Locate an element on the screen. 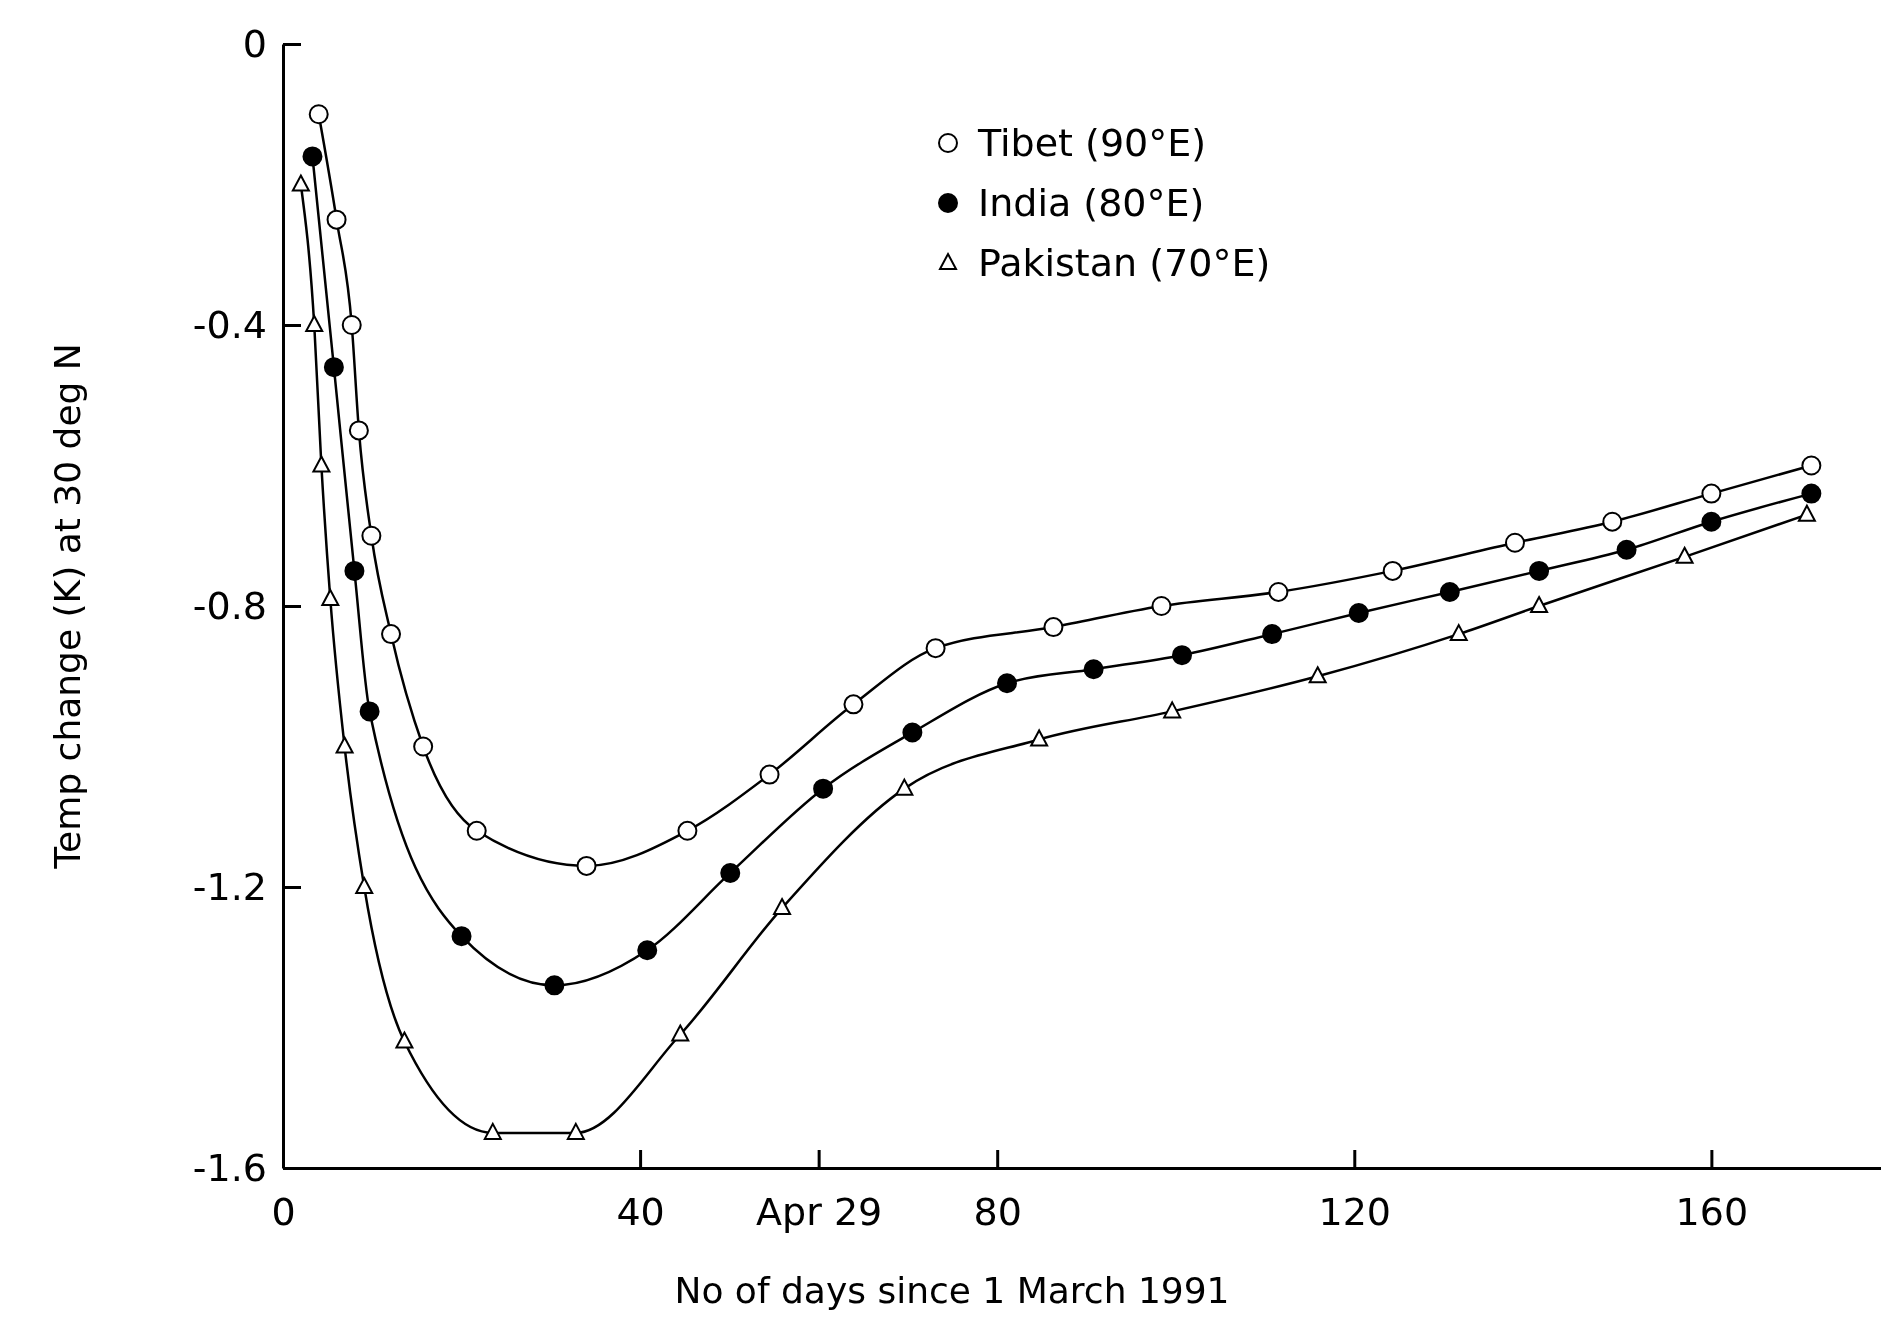 This screenshot has height=1329, width=1889. x-axis-title: No of days since 1 March 1991 is located at coordinates (952, 1290).